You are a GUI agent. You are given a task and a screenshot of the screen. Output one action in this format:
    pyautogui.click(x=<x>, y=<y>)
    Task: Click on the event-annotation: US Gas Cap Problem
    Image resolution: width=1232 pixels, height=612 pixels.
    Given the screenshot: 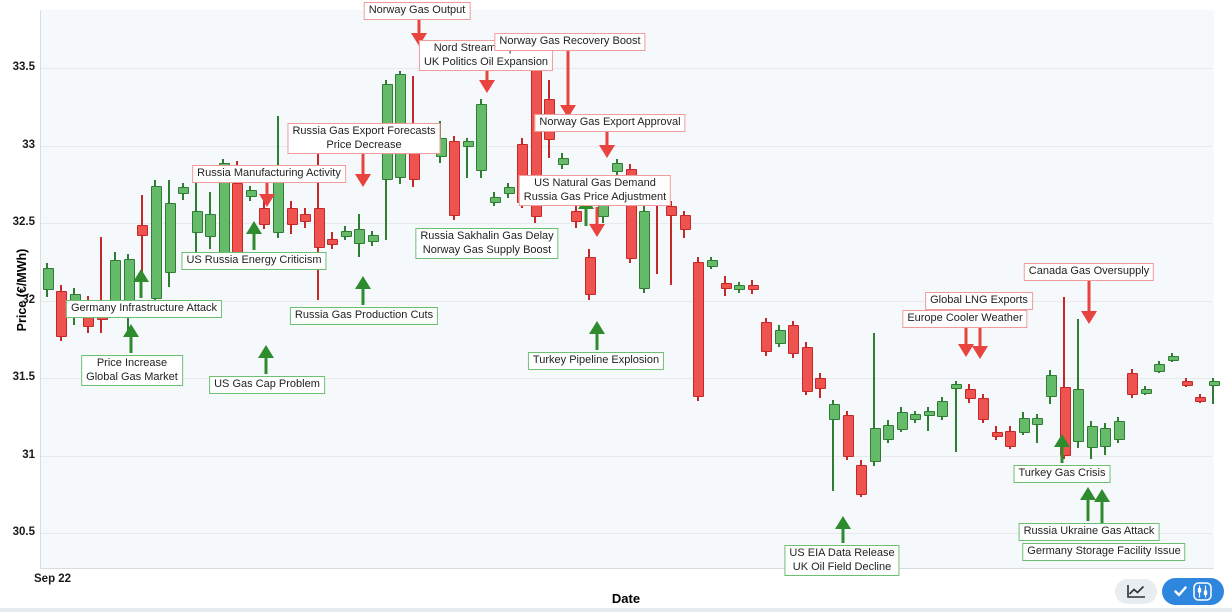 What is the action you would take?
    pyautogui.click(x=267, y=385)
    